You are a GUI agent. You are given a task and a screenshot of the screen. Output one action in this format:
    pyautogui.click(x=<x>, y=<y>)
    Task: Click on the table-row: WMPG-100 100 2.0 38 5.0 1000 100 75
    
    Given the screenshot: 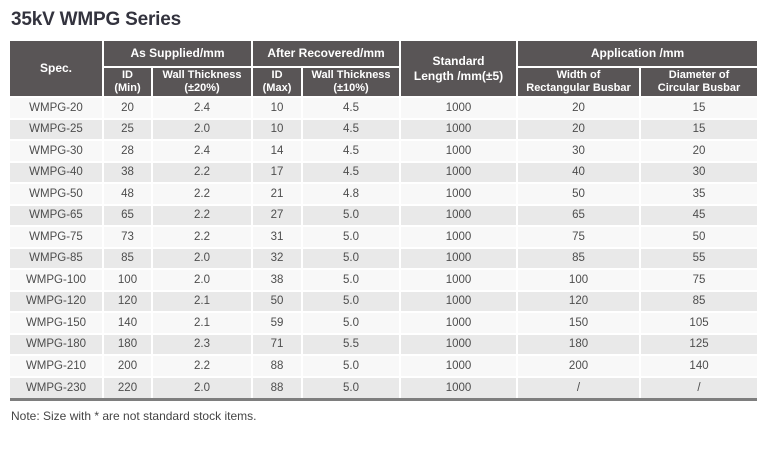 What is the action you would take?
    pyautogui.click(x=384, y=280)
    